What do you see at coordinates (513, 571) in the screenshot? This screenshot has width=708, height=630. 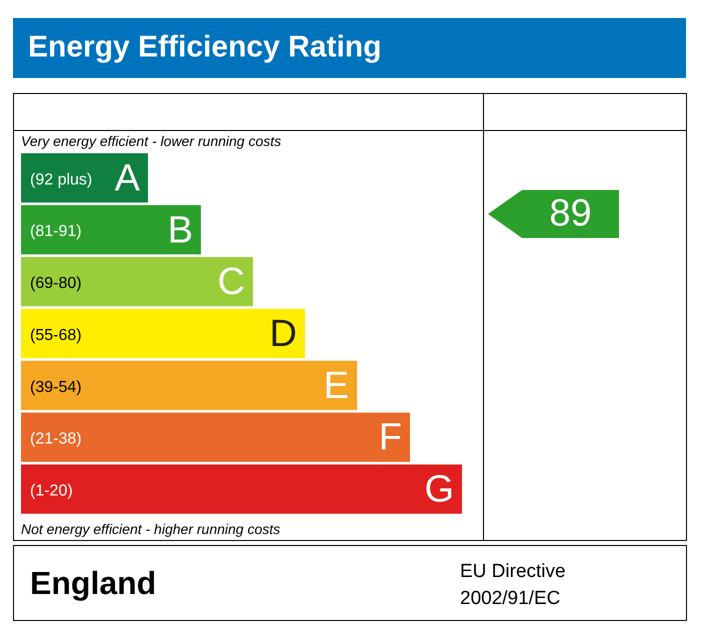 I see `text: EU Directive` at bounding box center [513, 571].